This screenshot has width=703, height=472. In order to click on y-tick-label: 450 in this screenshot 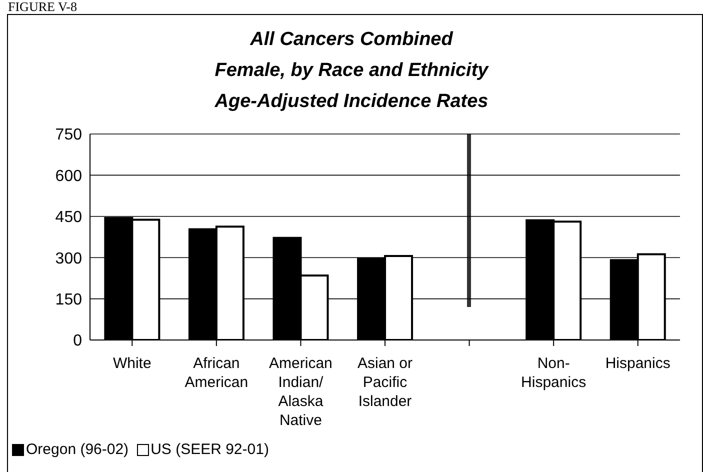, I will do `click(68, 217)`.